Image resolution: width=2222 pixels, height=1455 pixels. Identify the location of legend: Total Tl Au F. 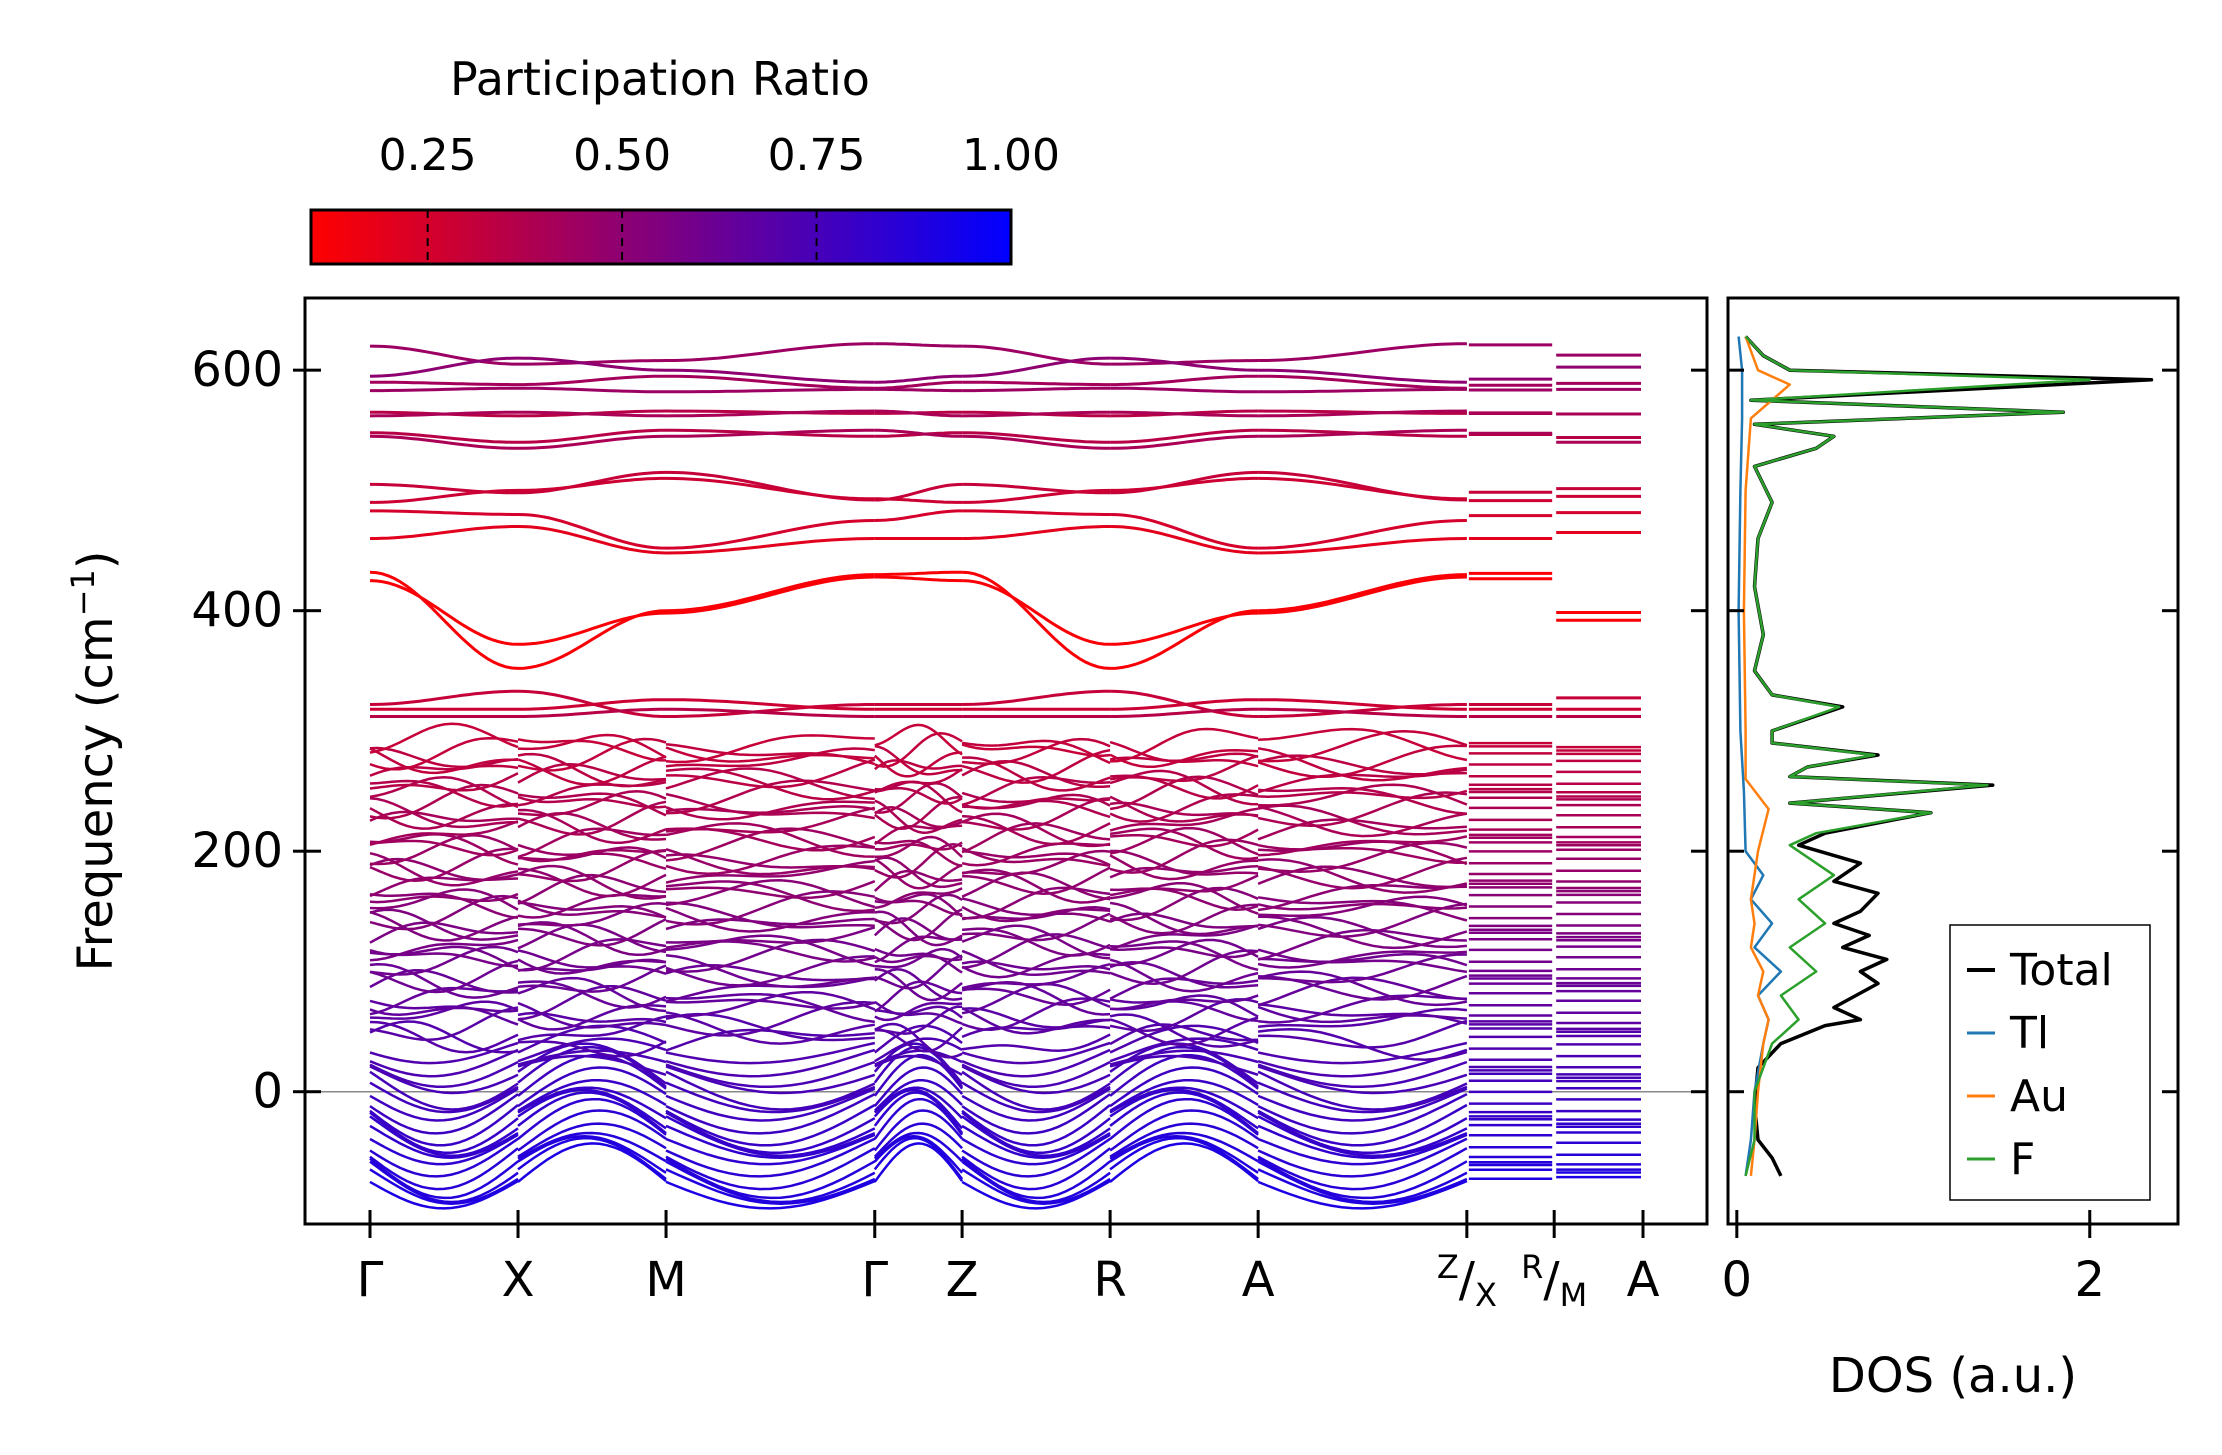
(2050, 1062).